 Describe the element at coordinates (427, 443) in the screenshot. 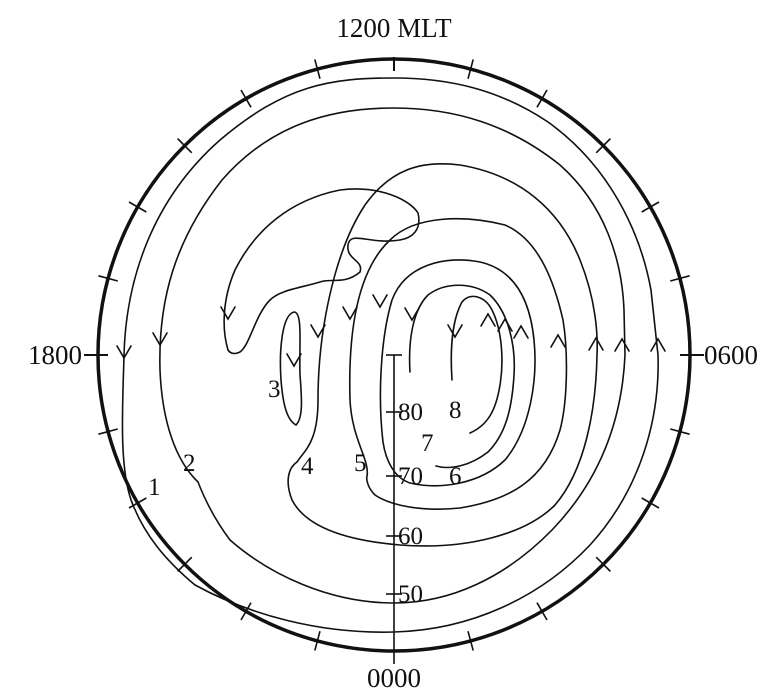

I see `contour-label-7: 7` at that location.